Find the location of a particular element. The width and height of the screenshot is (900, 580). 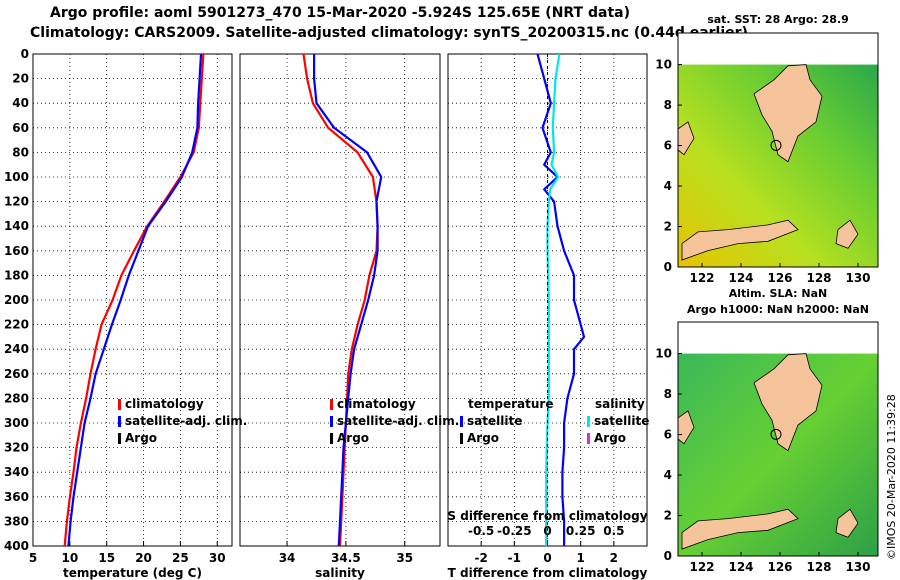

x-axis-label: salinity is located at coordinates (340, 573).